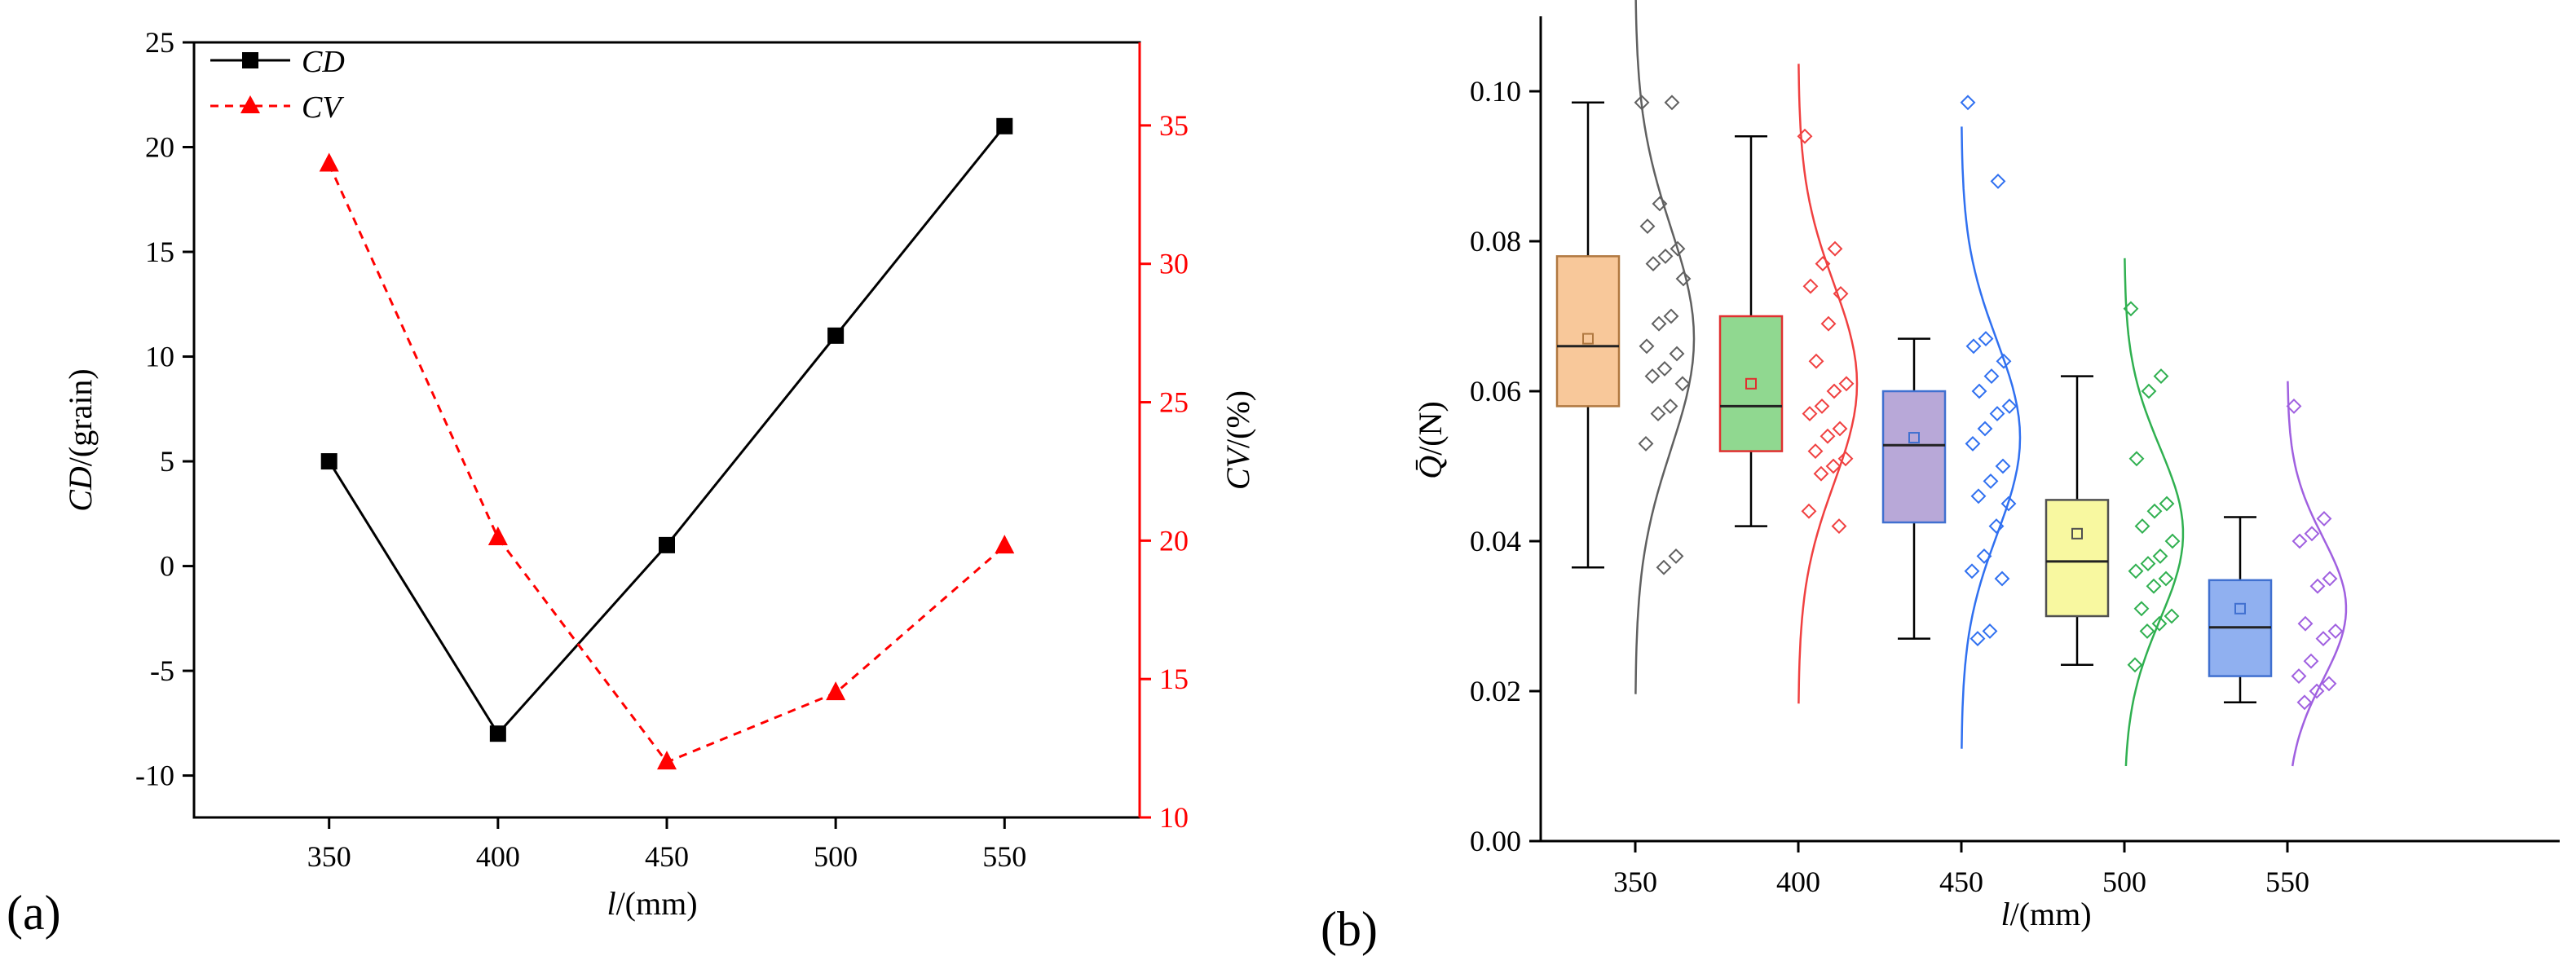 This screenshot has width=2576, height=978. Describe the element at coordinates (323, 107) in the screenshot. I see `legend-cv-label: CV` at that location.